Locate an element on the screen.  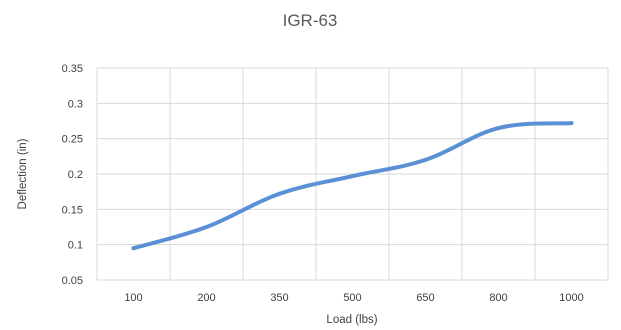
x-tick-label: 100 is located at coordinates (133, 298).